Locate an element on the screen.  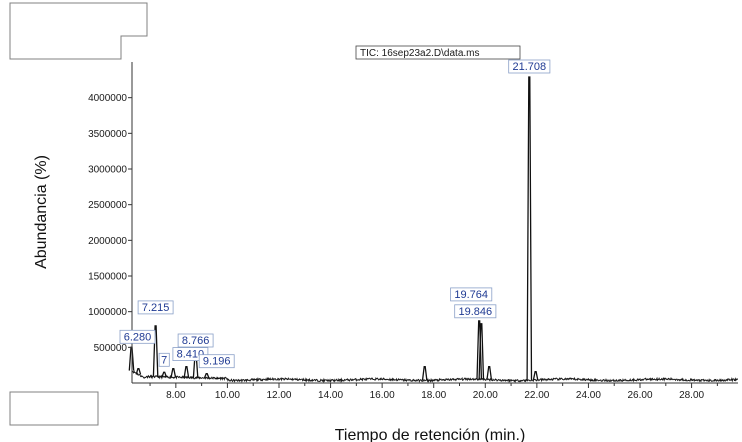
x-axis-title: Tiempo de retención (min.) is located at coordinates (430, 434).